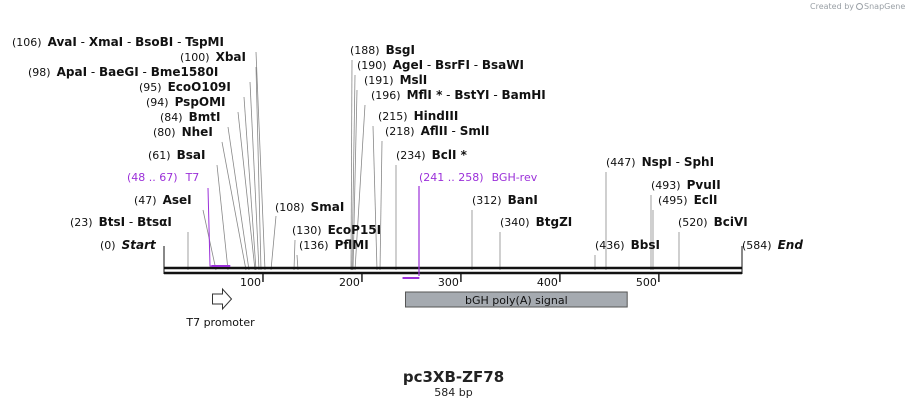 The width and height of the screenshot is (907, 408). What do you see at coordinates (205, 117) in the screenshot?
I see `enzyme-name: BmtI` at bounding box center [205, 117].